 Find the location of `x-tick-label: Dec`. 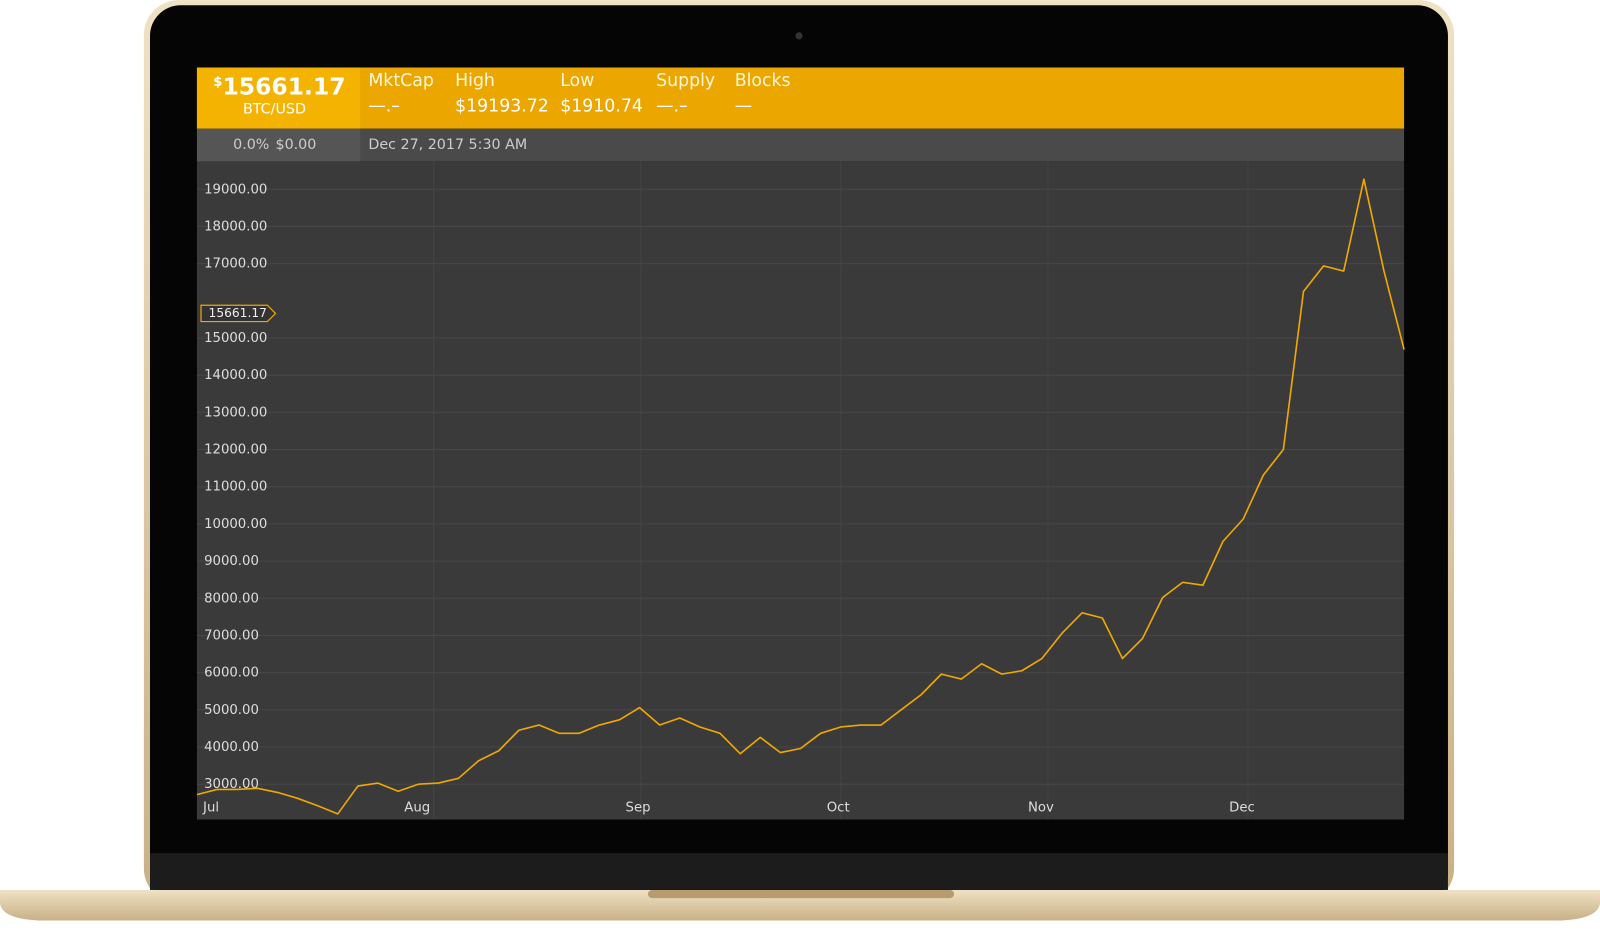

x-tick-label: Dec is located at coordinates (1242, 807).